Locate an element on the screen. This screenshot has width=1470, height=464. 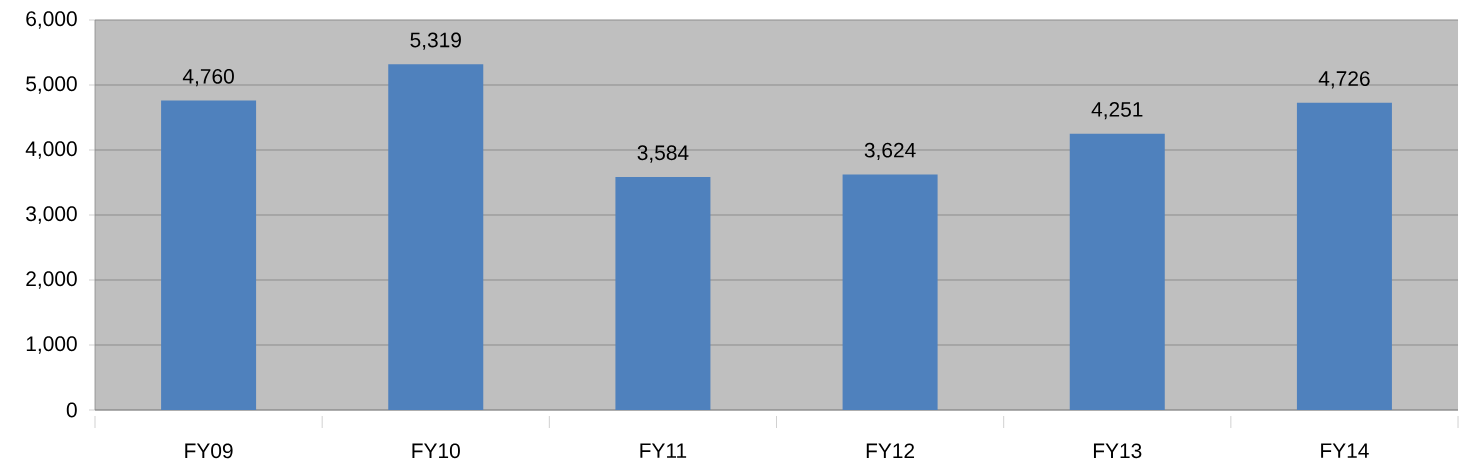
y-tick-label: 3,000 is located at coordinates (51, 215).